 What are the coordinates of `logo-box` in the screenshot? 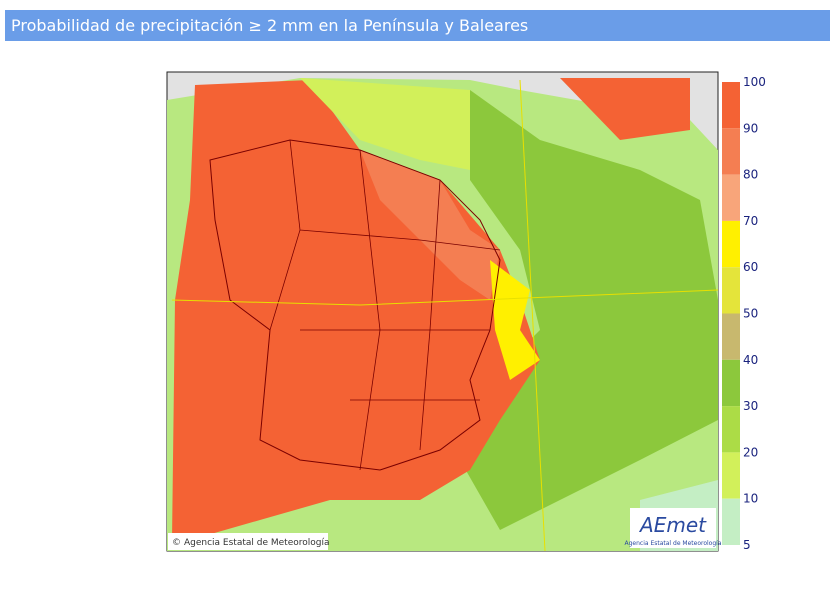 It's located at (673, 528).